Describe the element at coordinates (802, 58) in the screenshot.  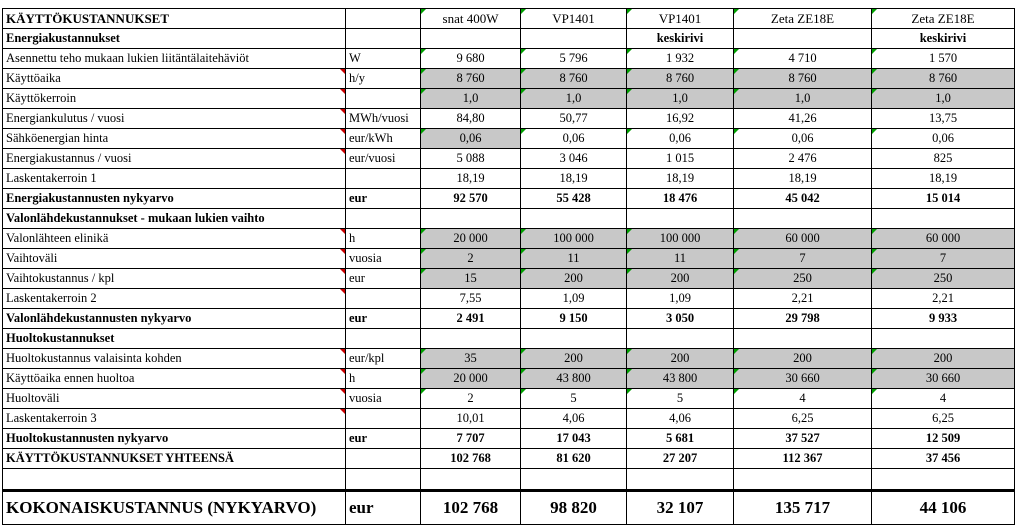
I see `value-cell: 4 710` at that location.